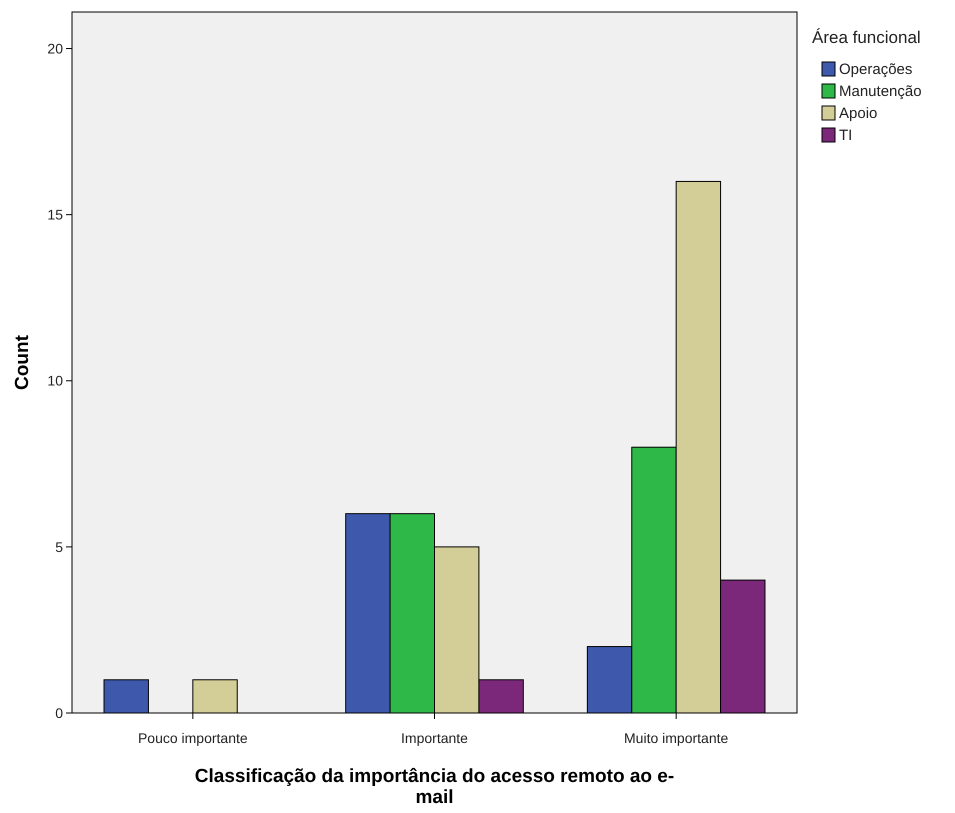  Describe the element at coordinates (845, 135) in the screenshot. I see `legend-label: TI` at that location.